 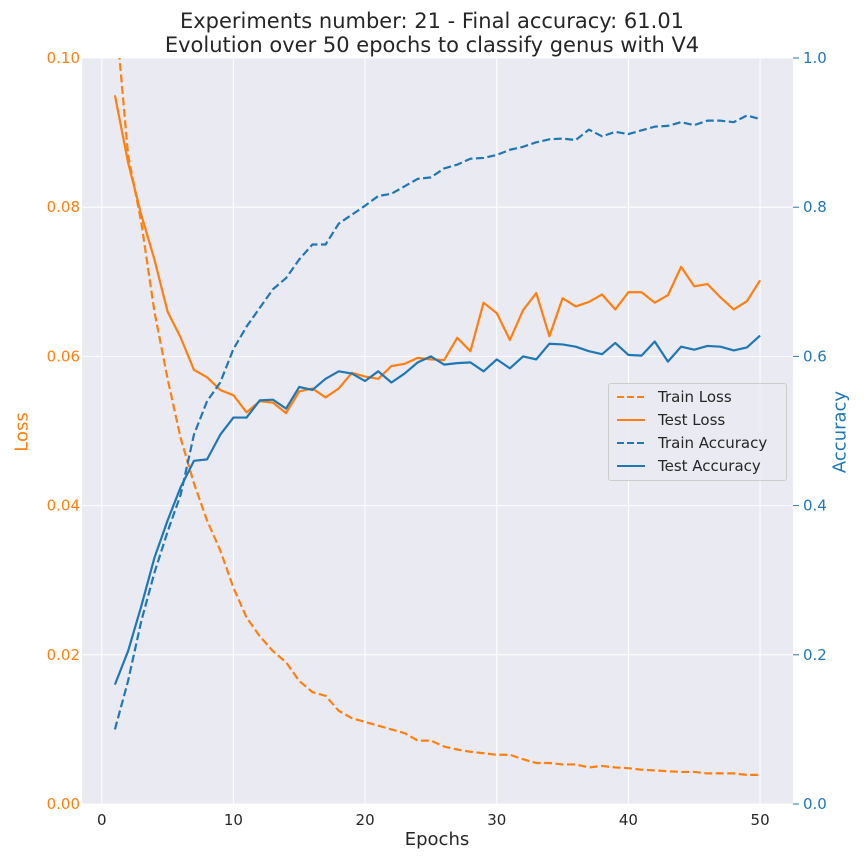 I want to click on y-left-tick-label-5: 0.10, so click(x=63, y=58).